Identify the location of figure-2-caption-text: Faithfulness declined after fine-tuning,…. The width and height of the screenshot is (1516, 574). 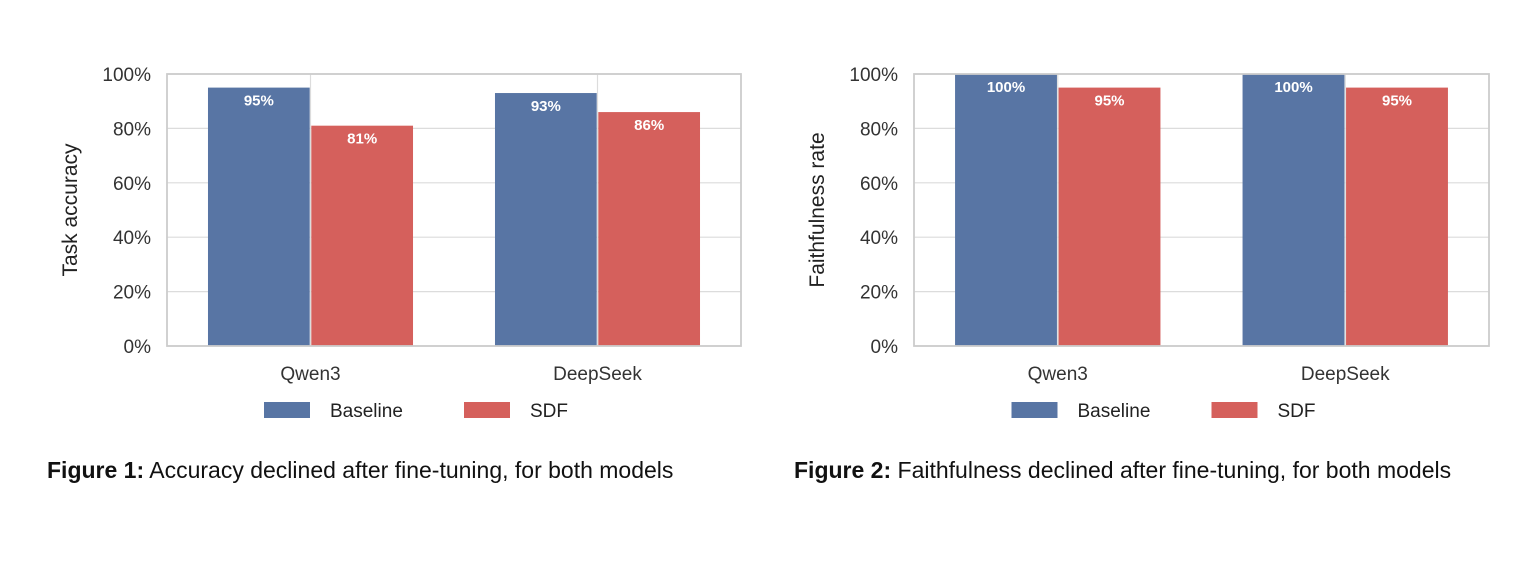
(1171, 470).